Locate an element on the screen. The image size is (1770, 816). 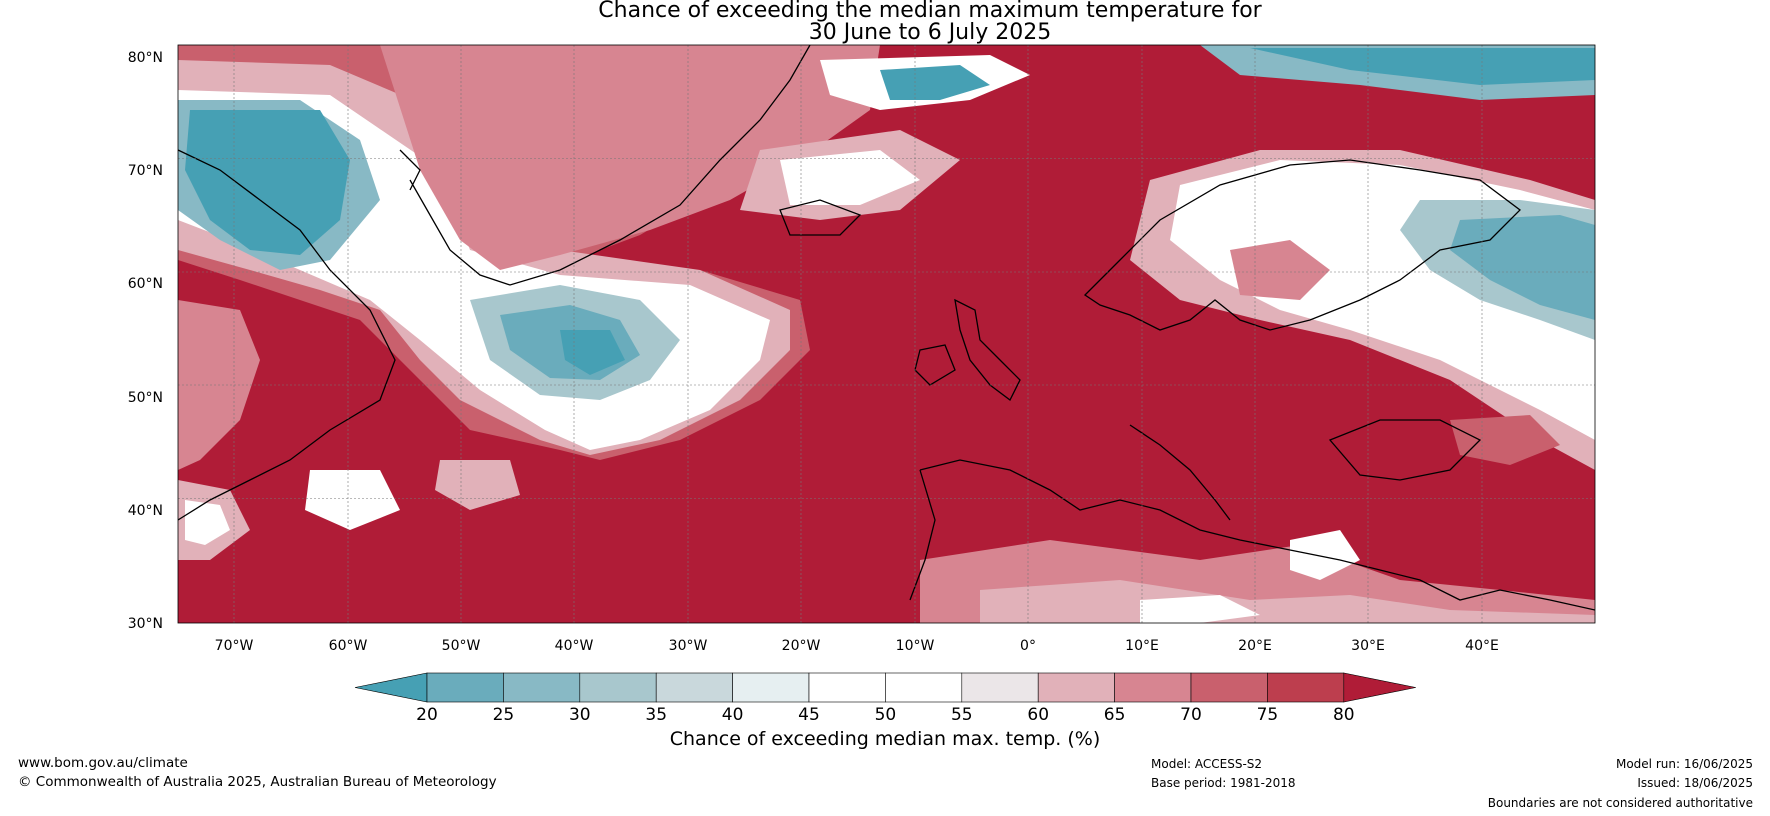
colorbar-high-extension is located at coordinates (1379, 687).